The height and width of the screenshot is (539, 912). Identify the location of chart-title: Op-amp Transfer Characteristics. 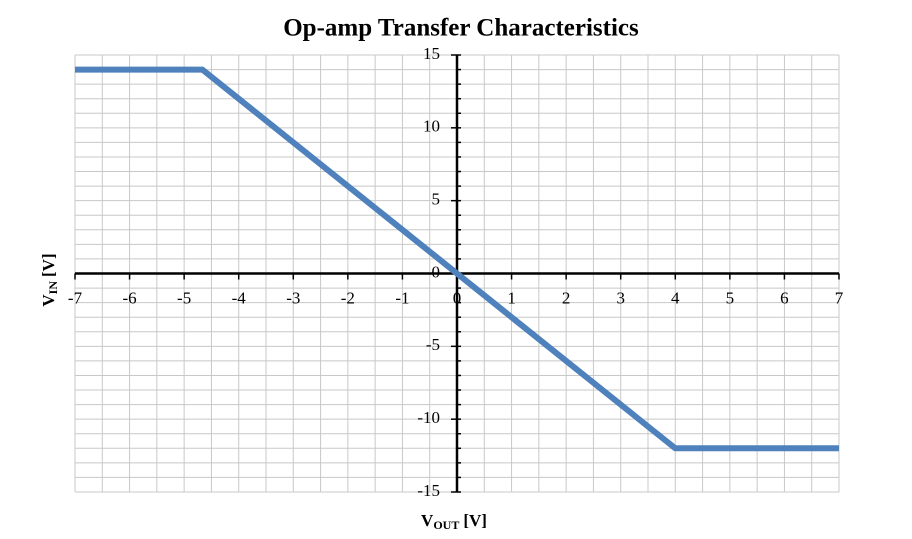
(461, 28).